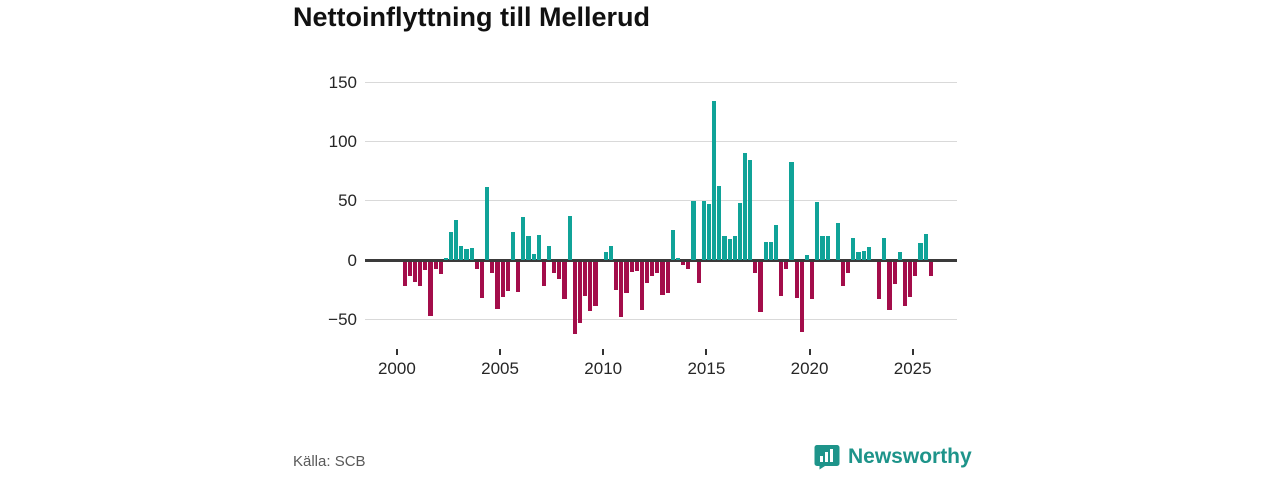  I want to click on bar-quarter-2018q2, so click(776, 242).